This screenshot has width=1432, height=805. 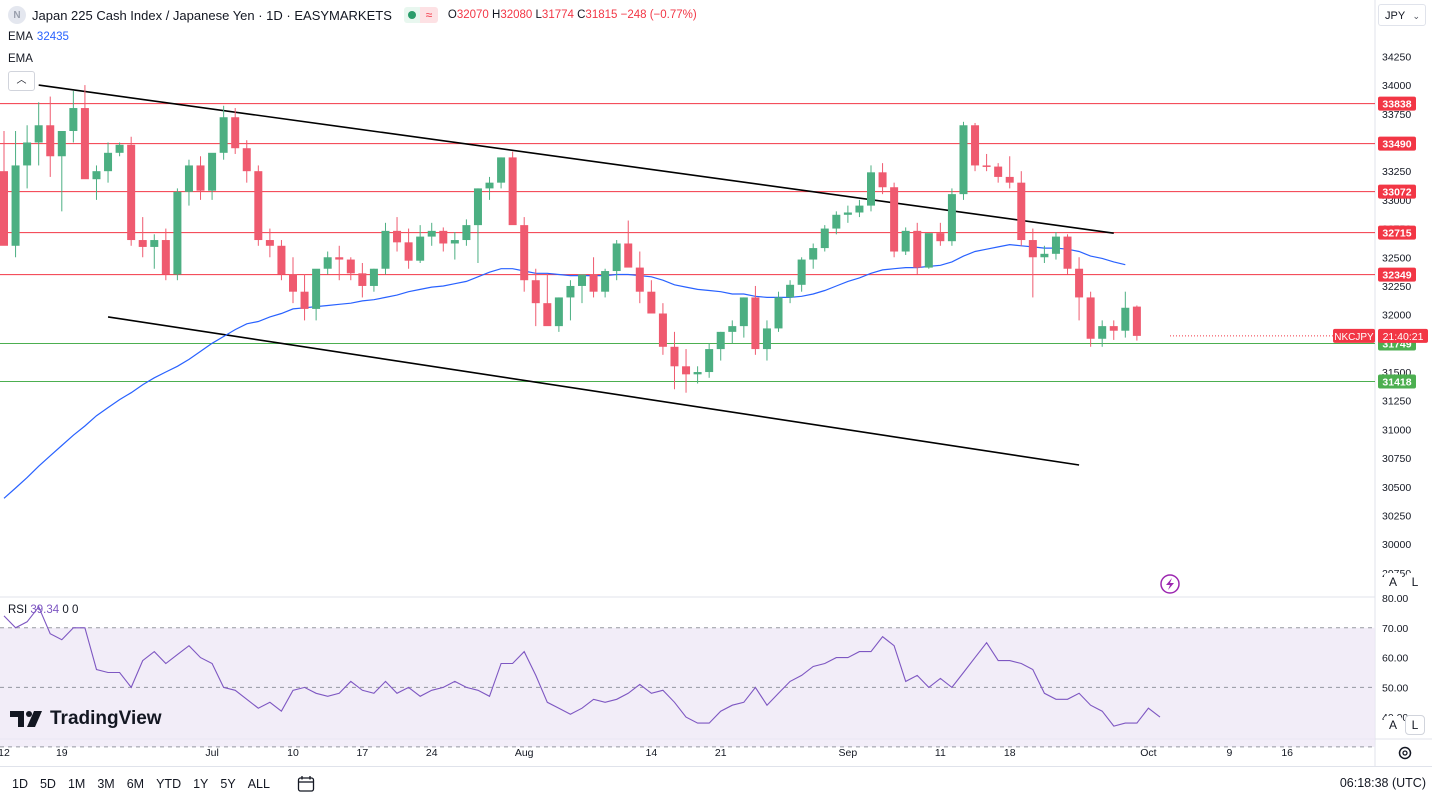 I want to click on range-5y: 5Y, so click(x=228, y=784).